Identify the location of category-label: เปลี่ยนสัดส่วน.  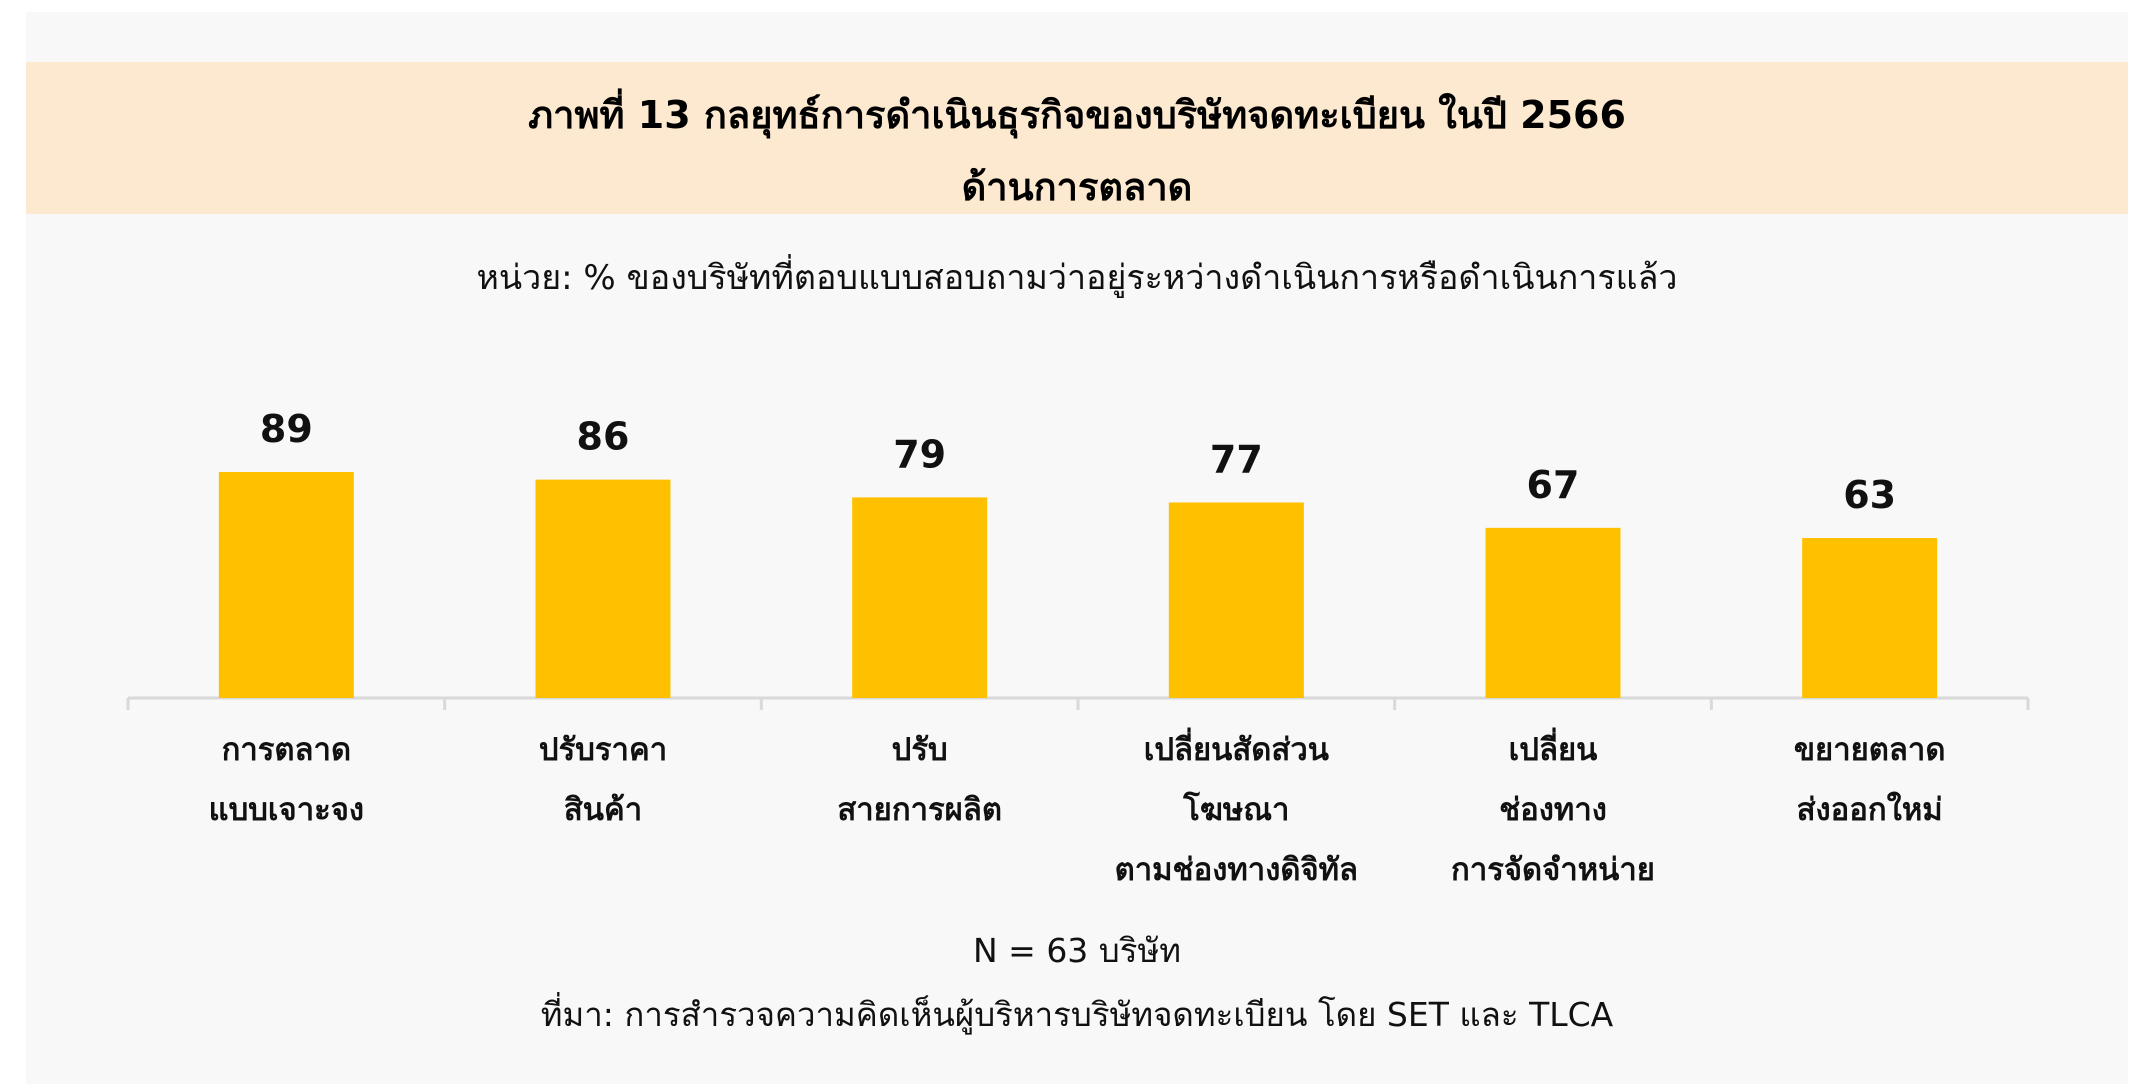
(1236, 747).